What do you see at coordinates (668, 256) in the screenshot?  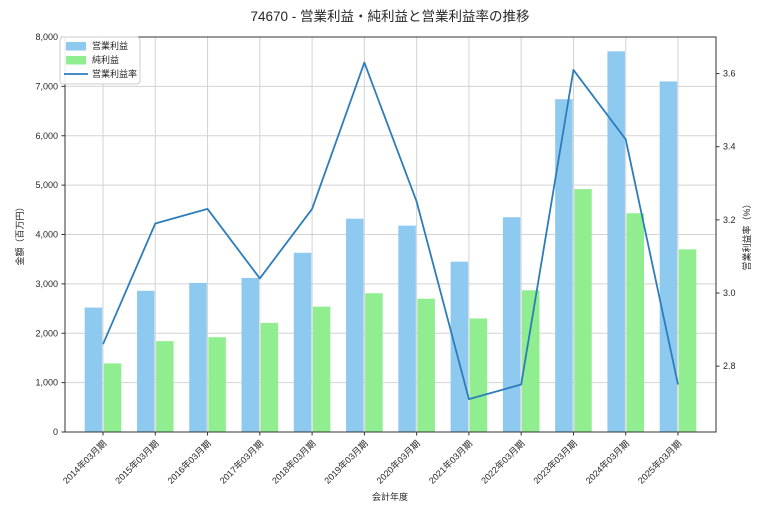 I see `bar-営業利益-2025年03月期` at bounding box center [668, 256].